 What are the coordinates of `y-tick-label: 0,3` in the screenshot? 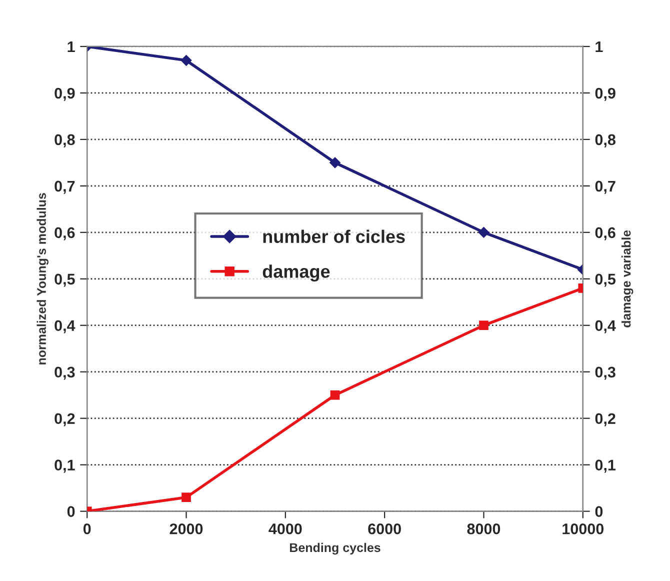 It's located at (64, 373).